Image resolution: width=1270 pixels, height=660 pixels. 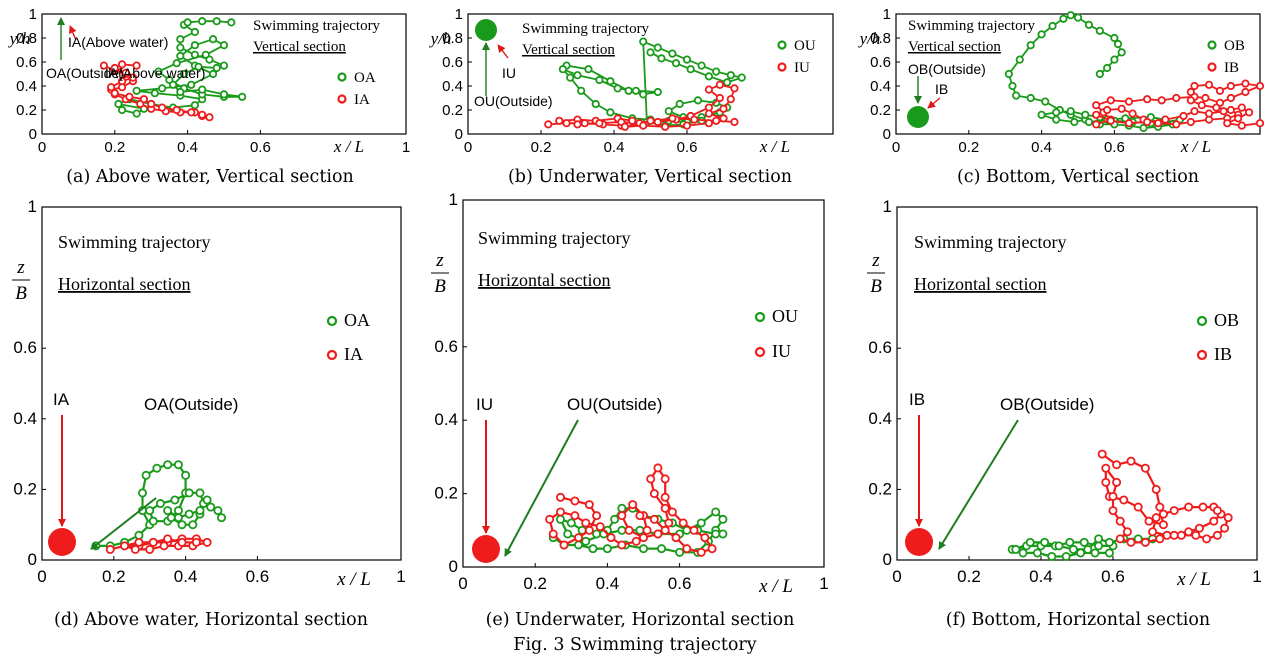 I want to click on legend-marker-ib, so click(x=1202, y=355).